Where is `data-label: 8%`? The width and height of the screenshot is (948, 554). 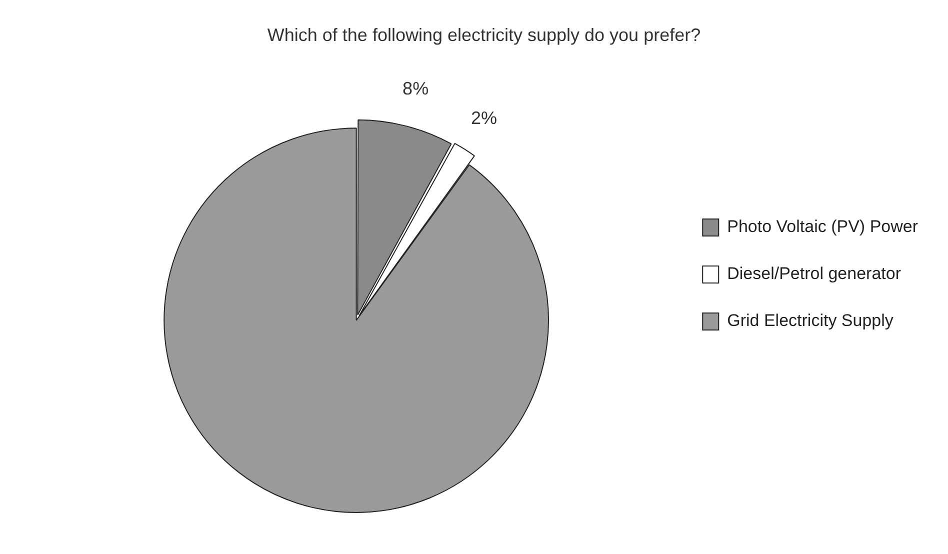
data-label: 8% is located at coordinates (415, 88).